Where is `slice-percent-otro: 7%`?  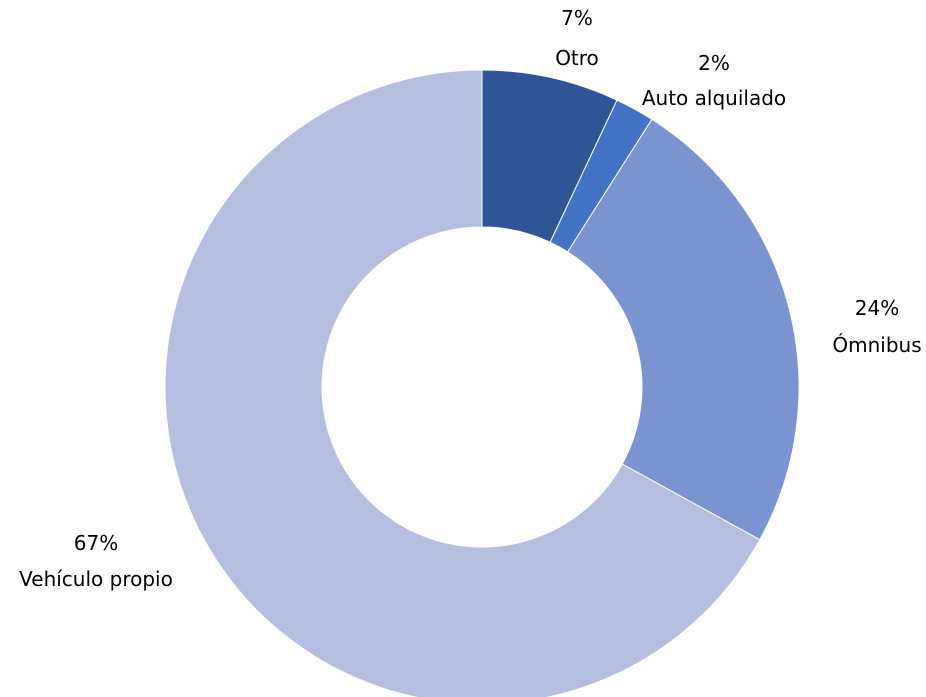 slice-percent-otro: 7% is located at coordinates (577, 18).